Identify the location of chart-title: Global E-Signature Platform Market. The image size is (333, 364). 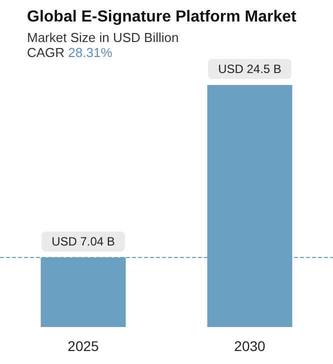
(162, 17).